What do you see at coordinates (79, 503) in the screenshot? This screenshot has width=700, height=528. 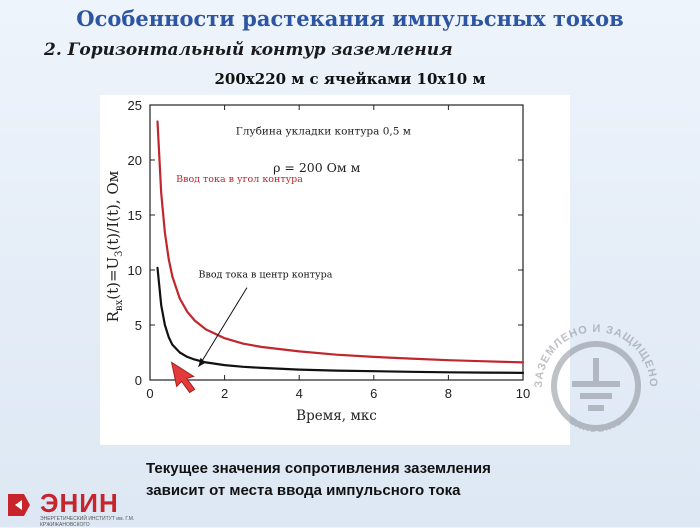 I see `logo-name: ЭНИН` at bounding box center [79, 503].